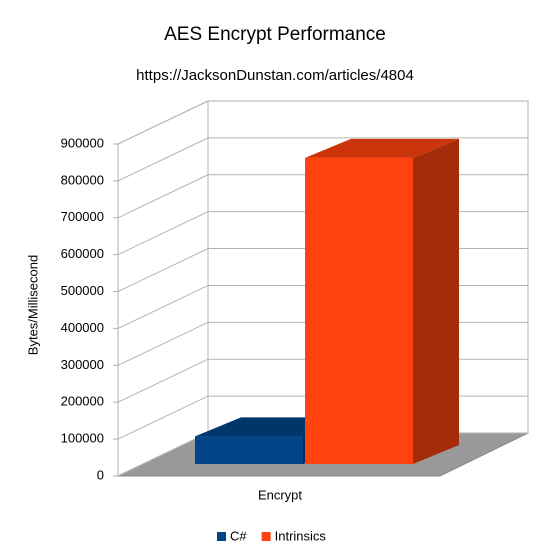  I want to click on y-tick-label: 800000, so click(82, 179).